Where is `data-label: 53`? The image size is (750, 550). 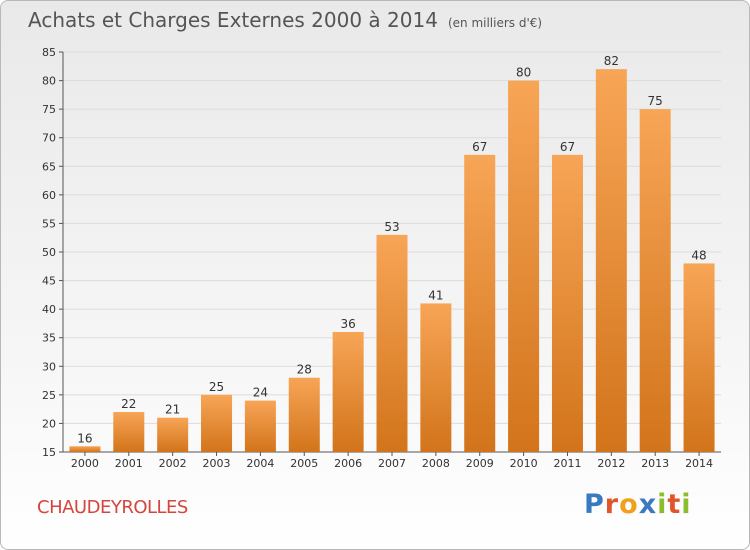
data-label: 53 is located at coordinates (391, 227).